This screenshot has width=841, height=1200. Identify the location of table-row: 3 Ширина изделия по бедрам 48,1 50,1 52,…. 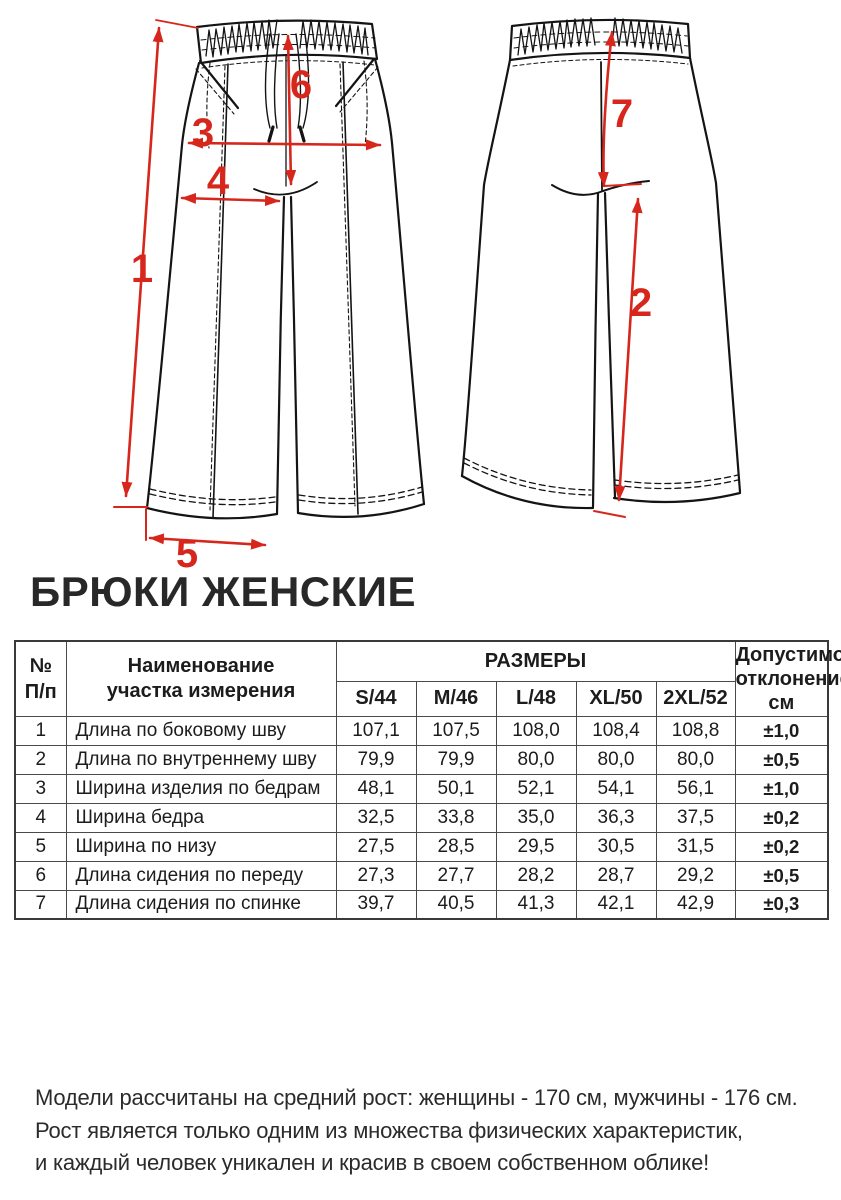
(421, 788).